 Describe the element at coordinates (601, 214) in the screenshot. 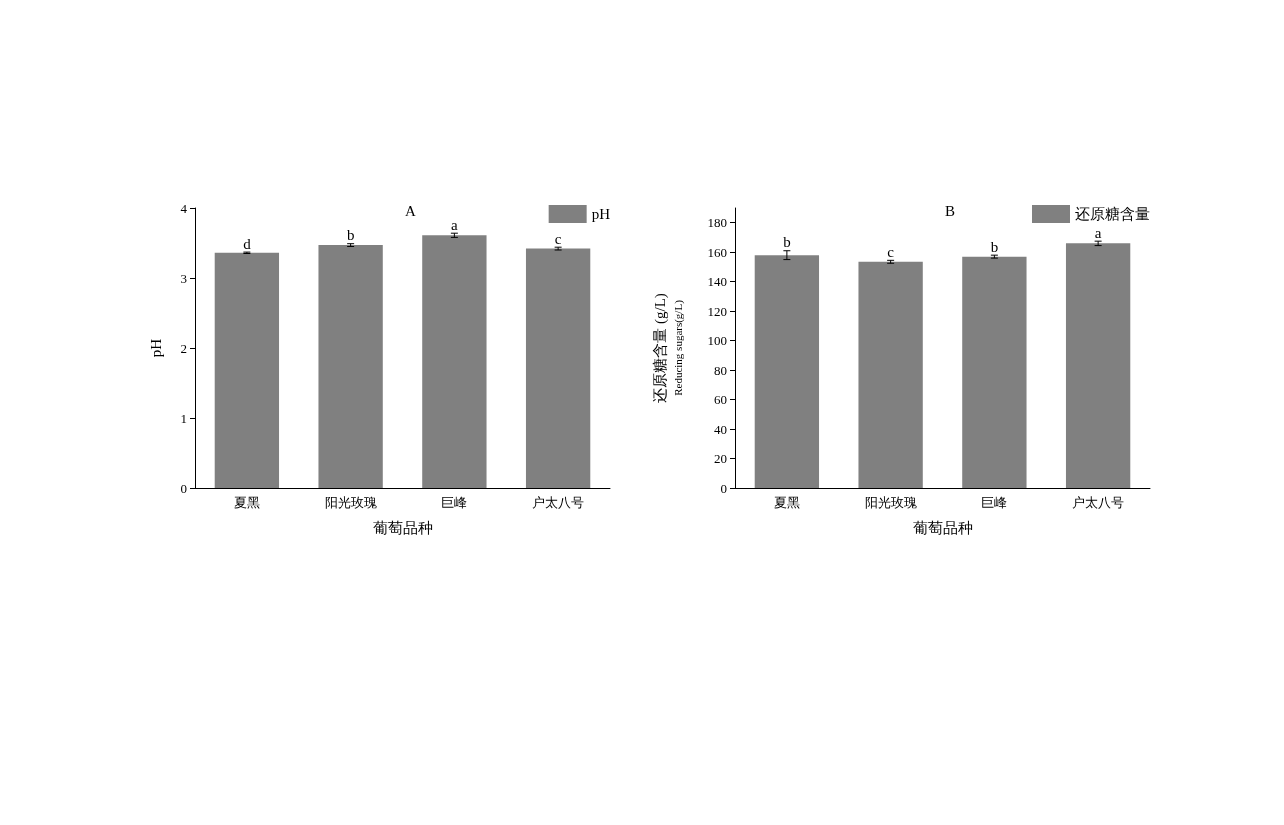

I see `legend-label: pH` at that location.